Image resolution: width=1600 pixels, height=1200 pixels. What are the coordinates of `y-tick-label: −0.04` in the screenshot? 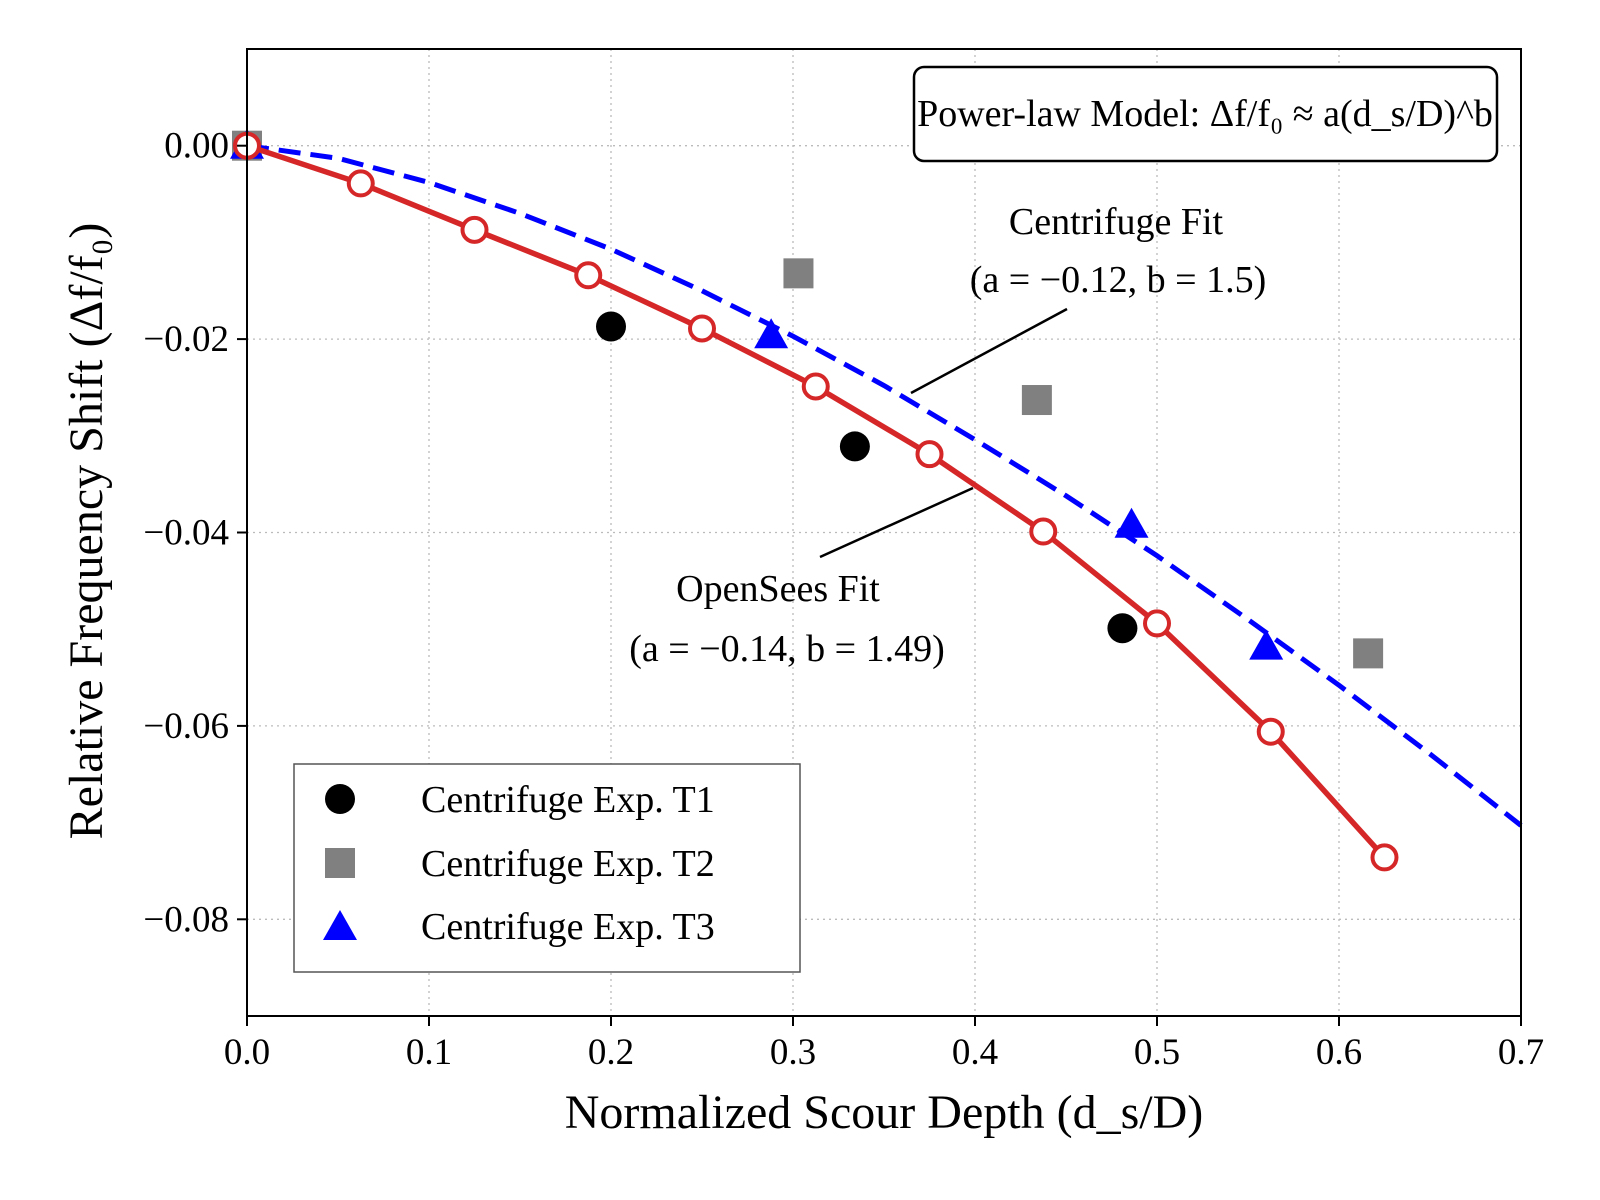 It's located at (186, 533).